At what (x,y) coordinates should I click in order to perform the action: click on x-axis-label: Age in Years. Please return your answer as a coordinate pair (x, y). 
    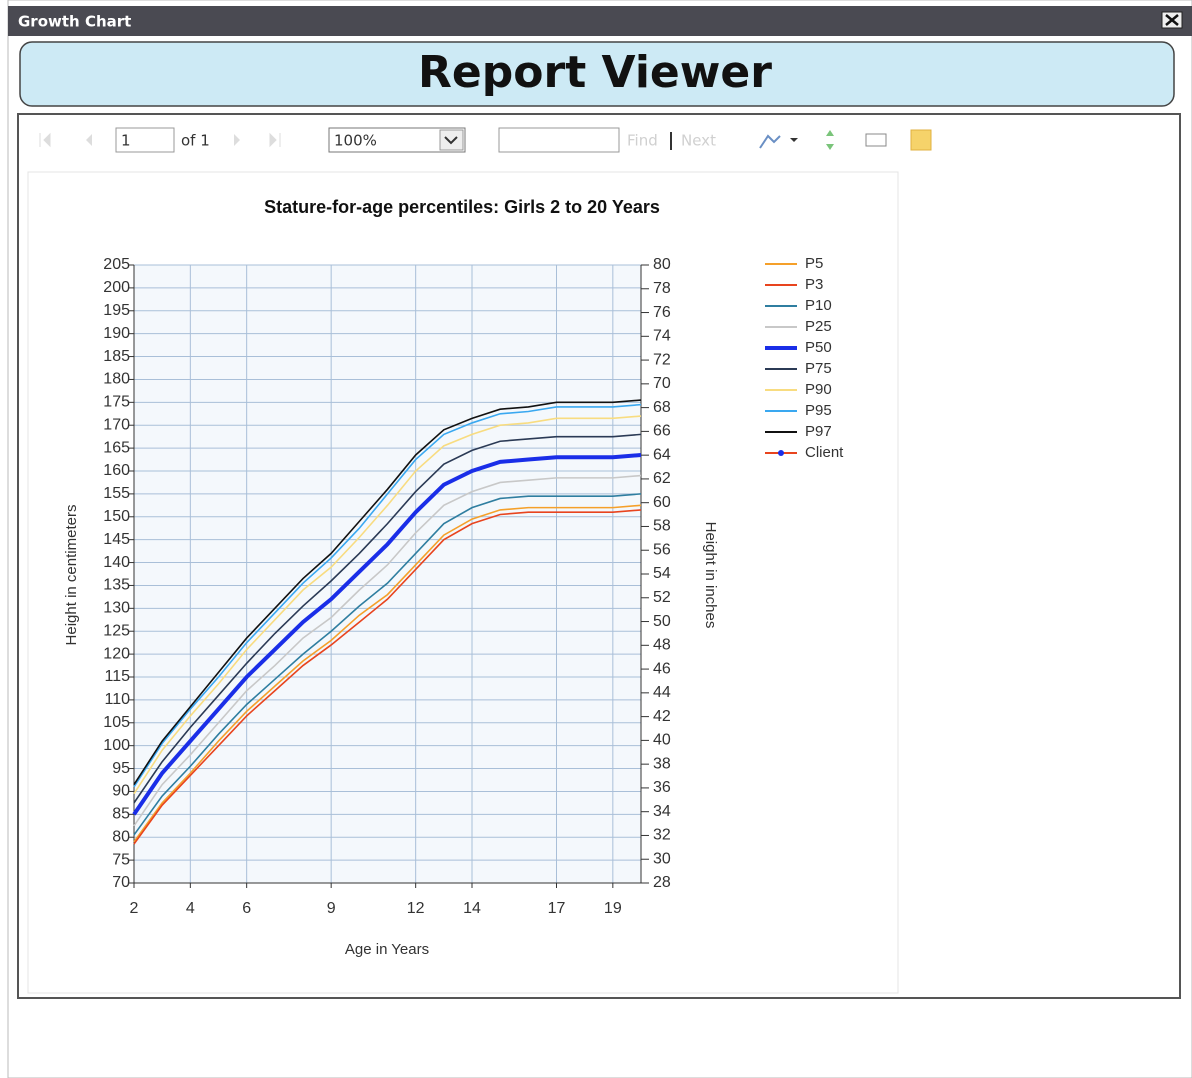
    Looking at the image, I should click on (387, 949).